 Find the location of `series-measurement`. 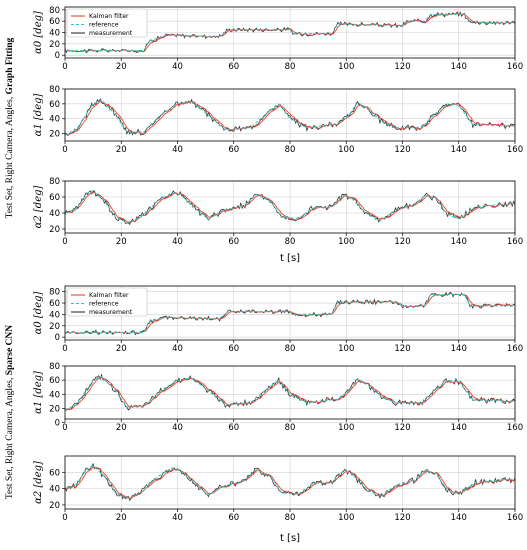

series-measurement is located at coordinates (290, 208).